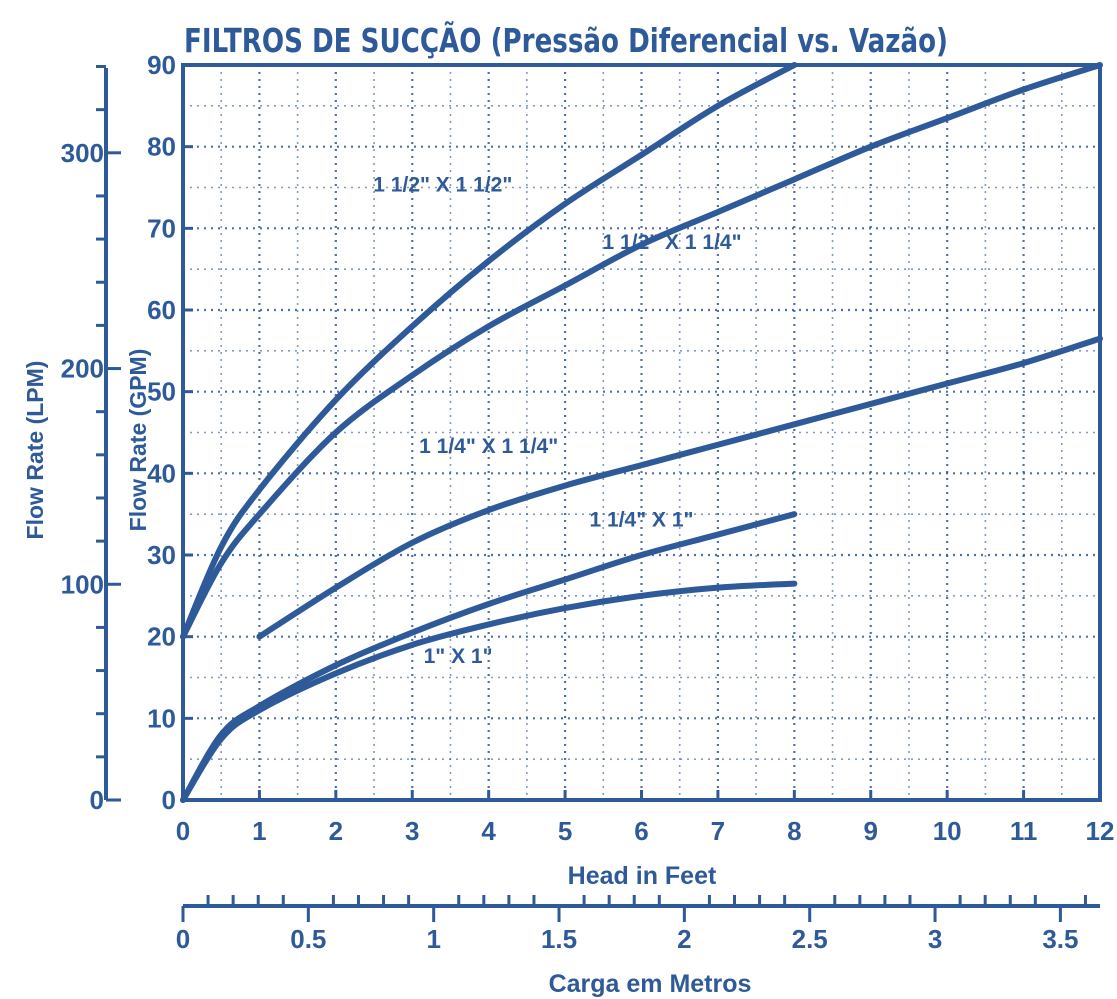 This screenshot has width=1117, height=999. I want to click on x-tick-label: 6, so click(641, 831).